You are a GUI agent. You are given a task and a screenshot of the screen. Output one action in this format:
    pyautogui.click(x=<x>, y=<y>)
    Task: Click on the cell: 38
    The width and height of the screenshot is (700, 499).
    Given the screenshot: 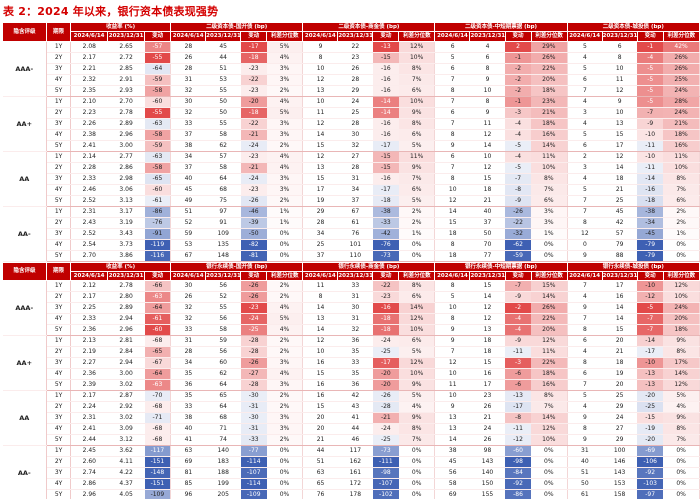 What is the action you would take?
    pyautogui.click(x=188, y=146)
    